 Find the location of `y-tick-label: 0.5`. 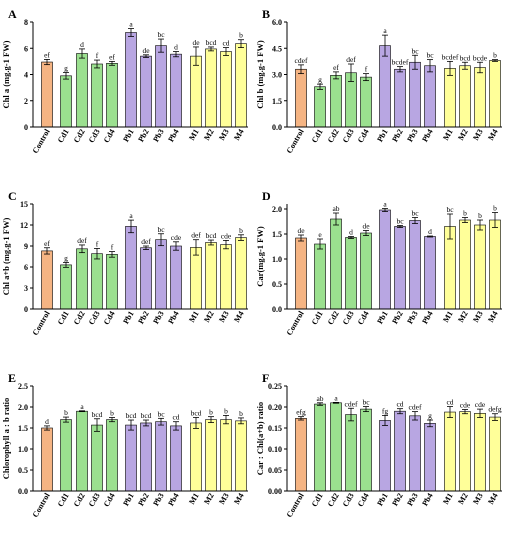

y-tick-label: 0.5 is located at coordinates (23, 470).